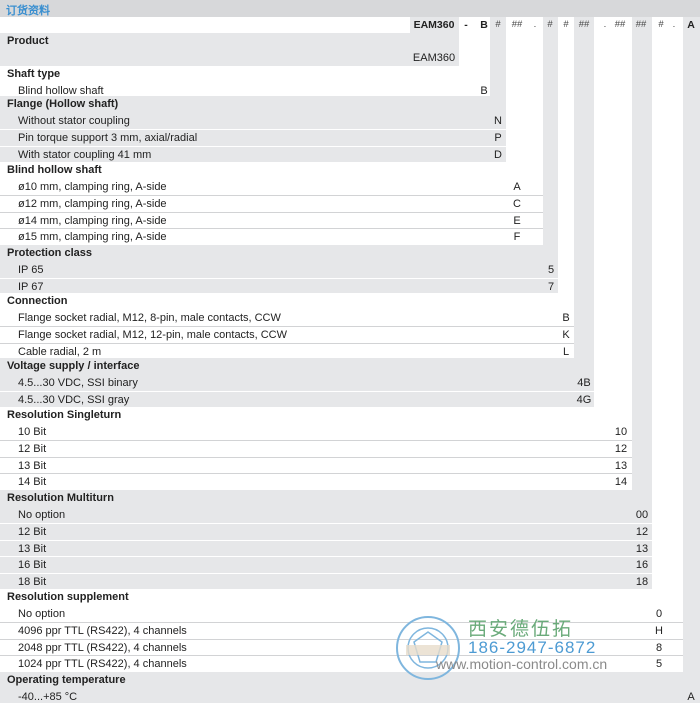  I want to click on option-label: Without stator coupling, so click(65, 121).